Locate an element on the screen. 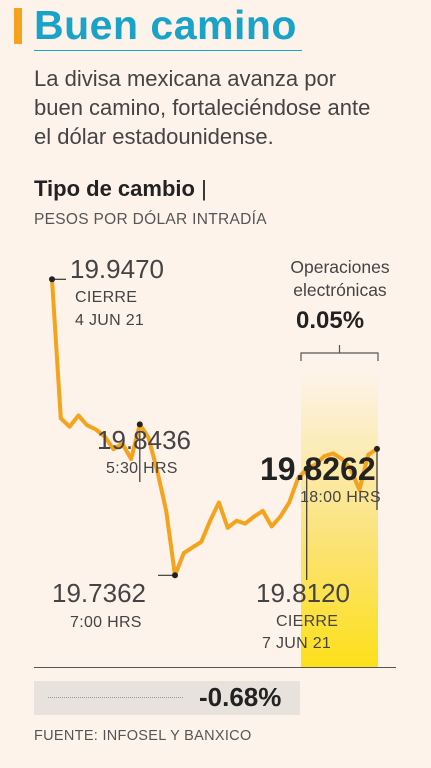  chart-unit-label: PESOS POR DÓLAR INTRADÍA is located at coordinates (150, 219).